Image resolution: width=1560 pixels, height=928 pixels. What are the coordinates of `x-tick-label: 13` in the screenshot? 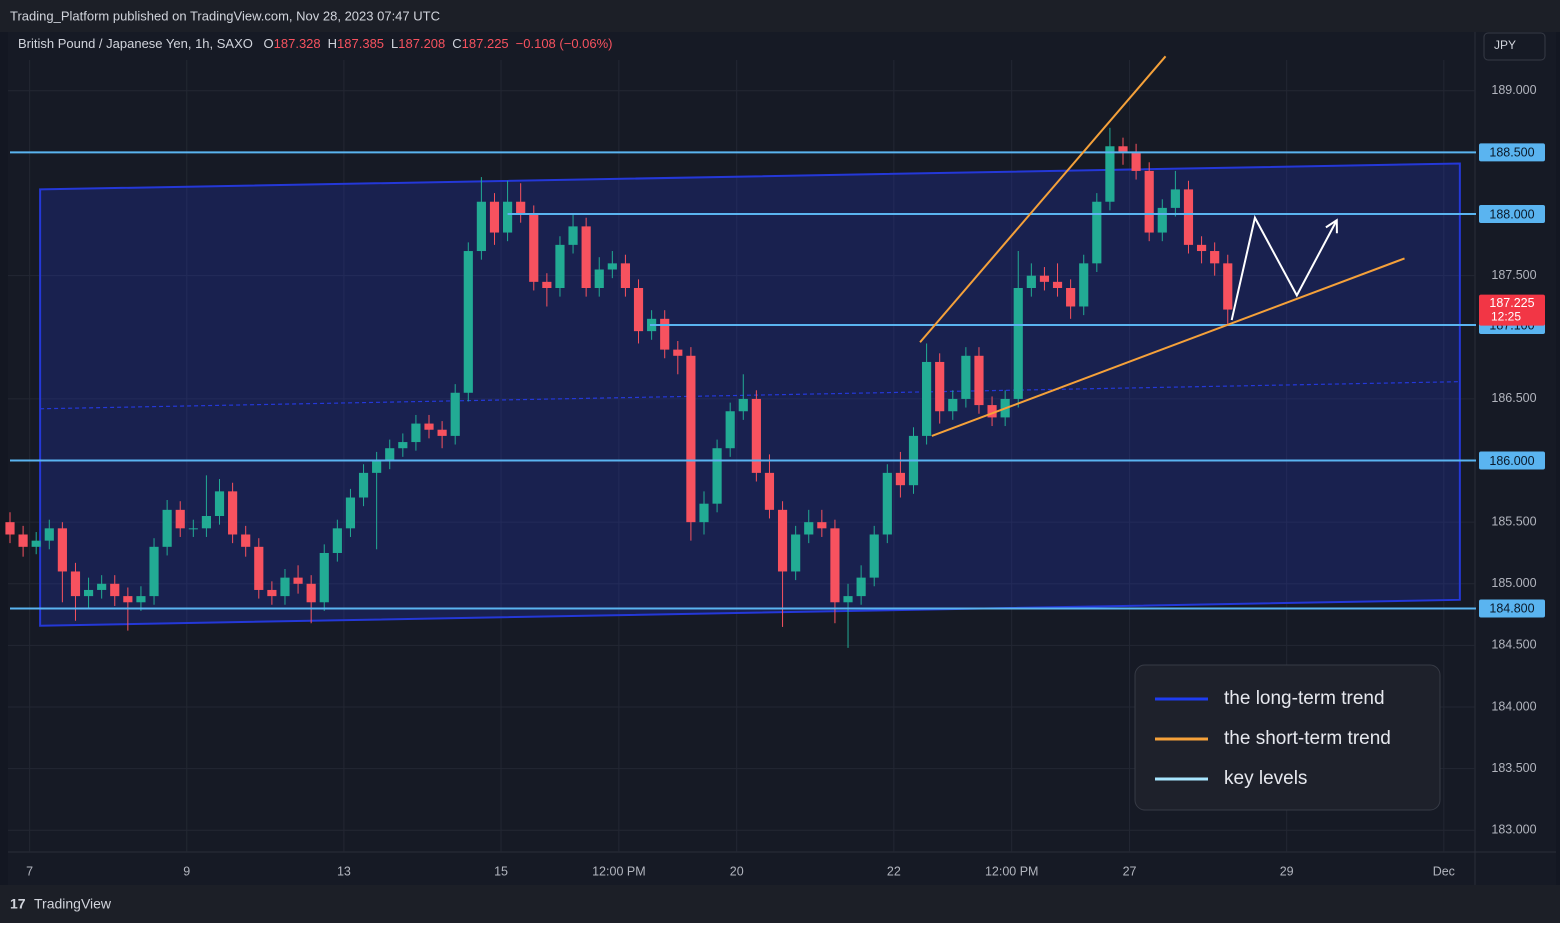 It's located at (344, 871).